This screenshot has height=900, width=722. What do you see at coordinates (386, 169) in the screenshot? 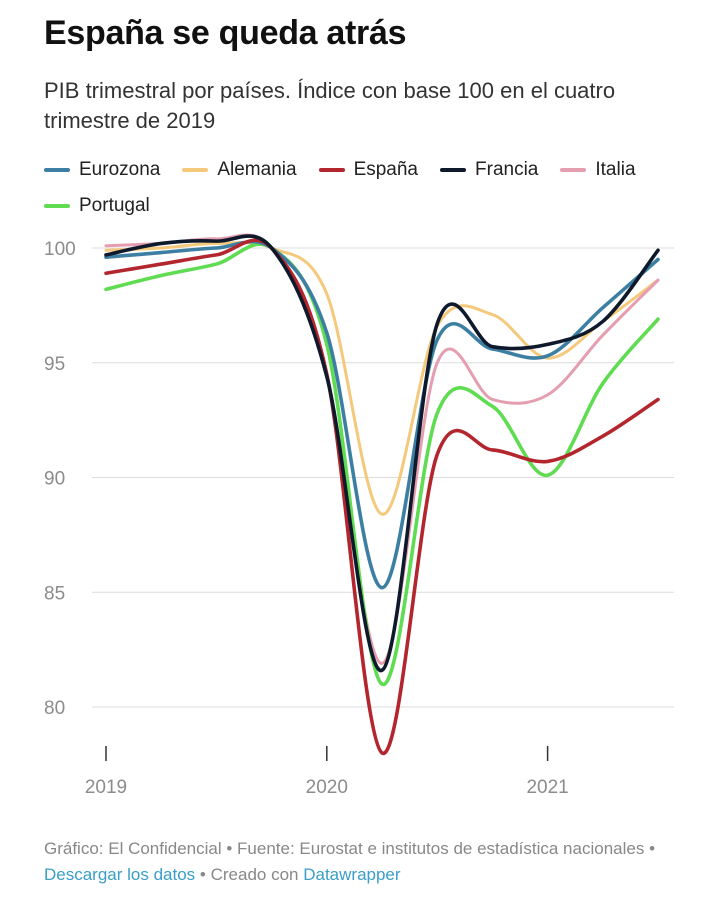
I see `legend-label: España` at bounding box center [386, 169].